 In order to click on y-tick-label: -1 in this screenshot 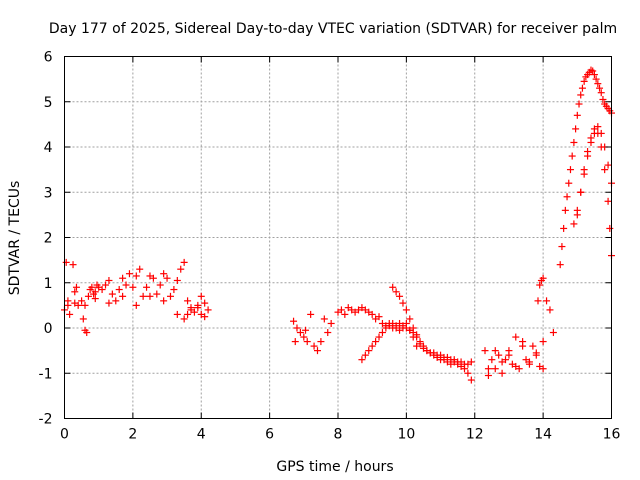, I will do `click(46, 374)`.